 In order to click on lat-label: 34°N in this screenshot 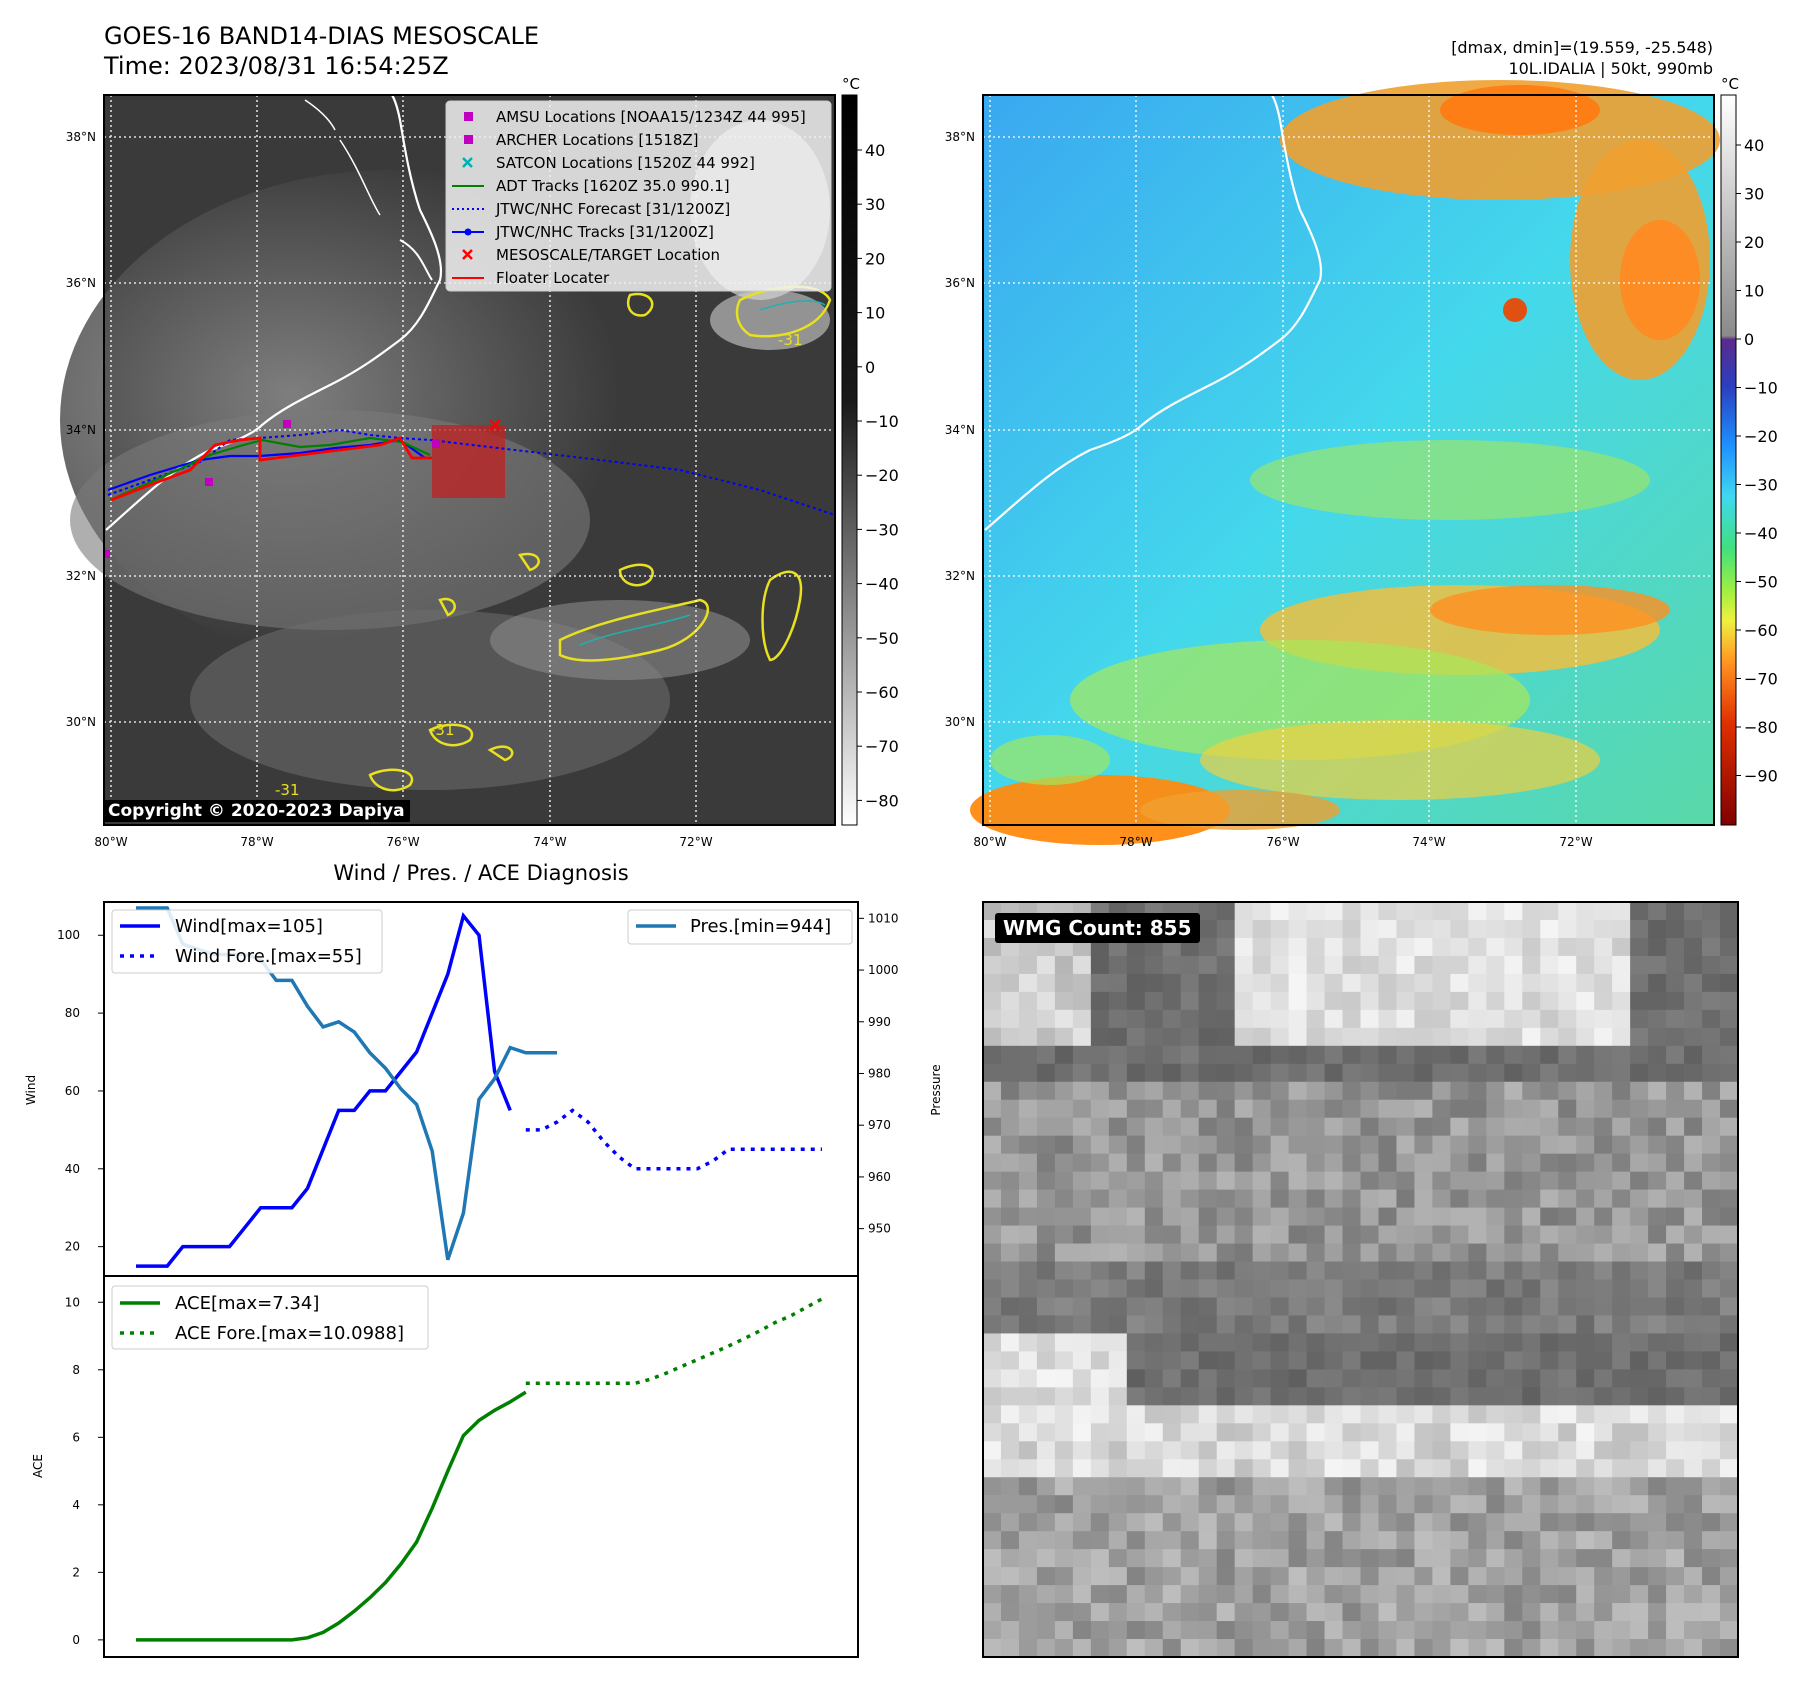, I will do `click(81, 430)`.